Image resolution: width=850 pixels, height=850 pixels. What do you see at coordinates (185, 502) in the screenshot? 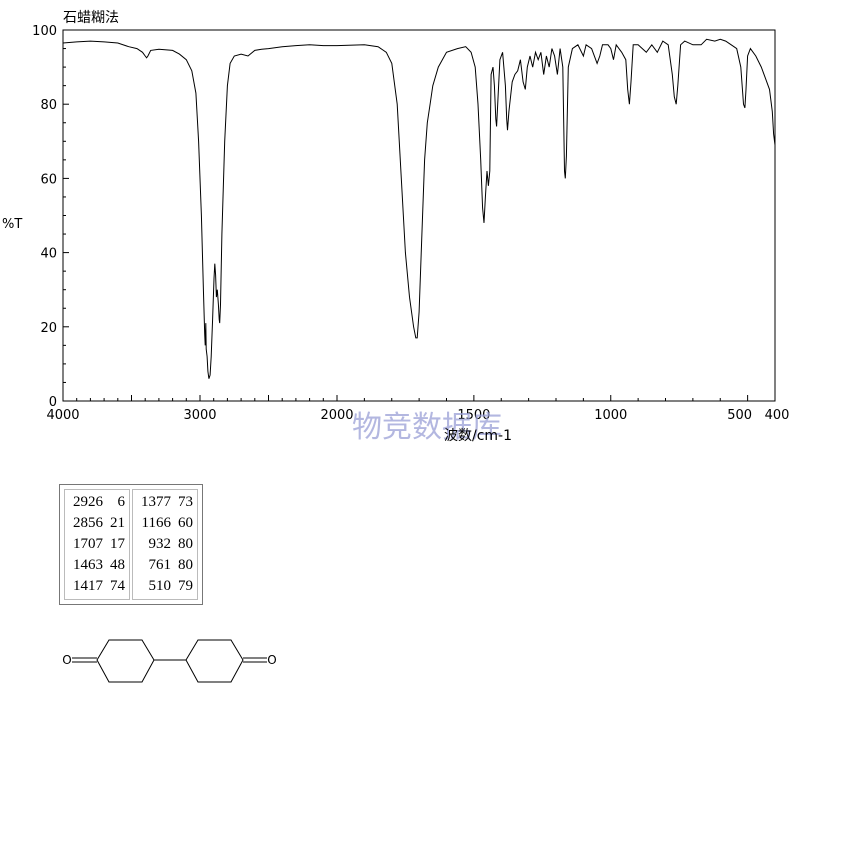
I see `peak-transmittance: 73` at bounding box center [185, 502].